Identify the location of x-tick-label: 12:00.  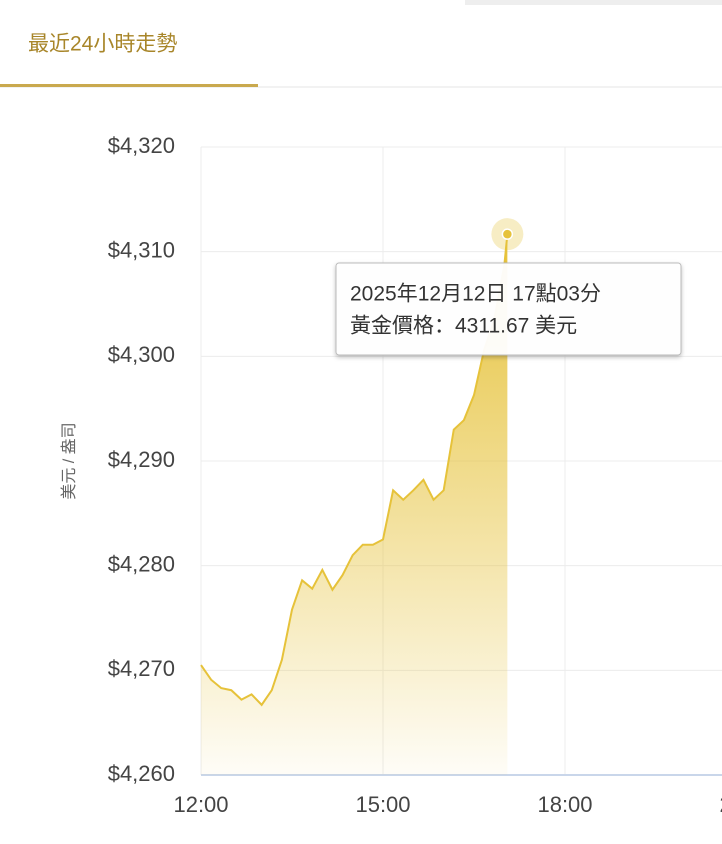
(200, 804).